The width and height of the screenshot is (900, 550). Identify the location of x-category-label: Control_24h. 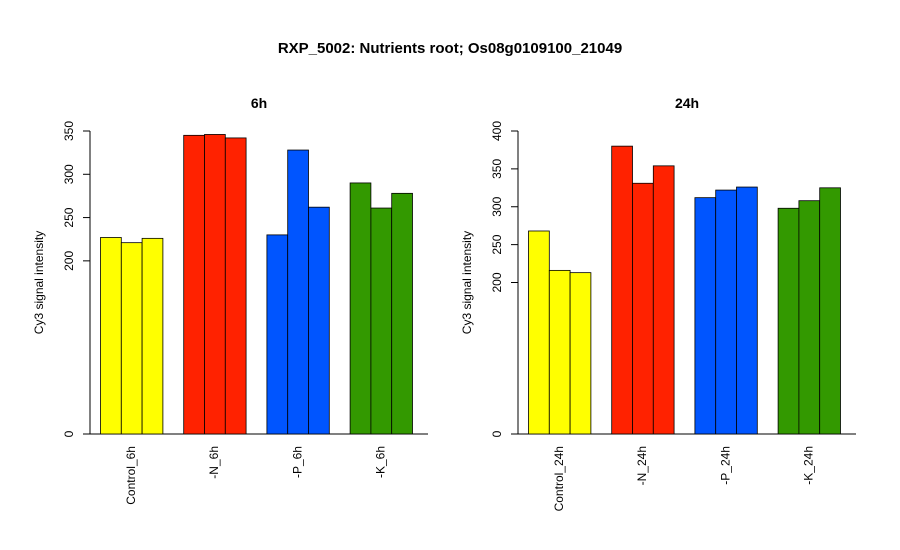
(559, 478).